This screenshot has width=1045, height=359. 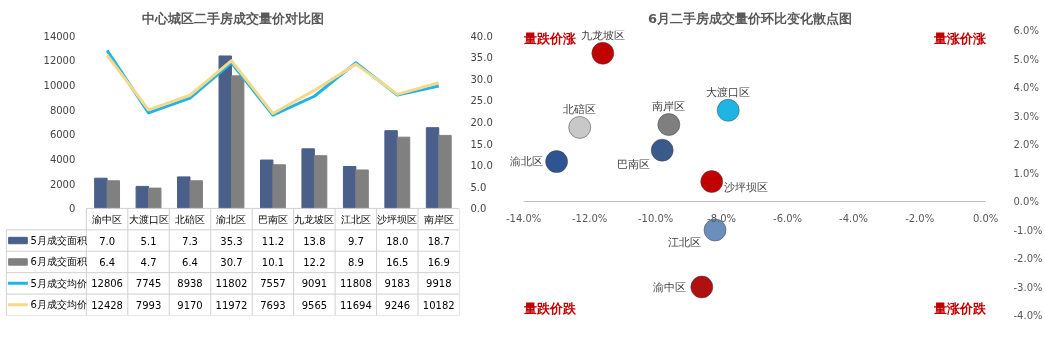 I want to click on data-label: 16.5, so click(x=397, y=262).